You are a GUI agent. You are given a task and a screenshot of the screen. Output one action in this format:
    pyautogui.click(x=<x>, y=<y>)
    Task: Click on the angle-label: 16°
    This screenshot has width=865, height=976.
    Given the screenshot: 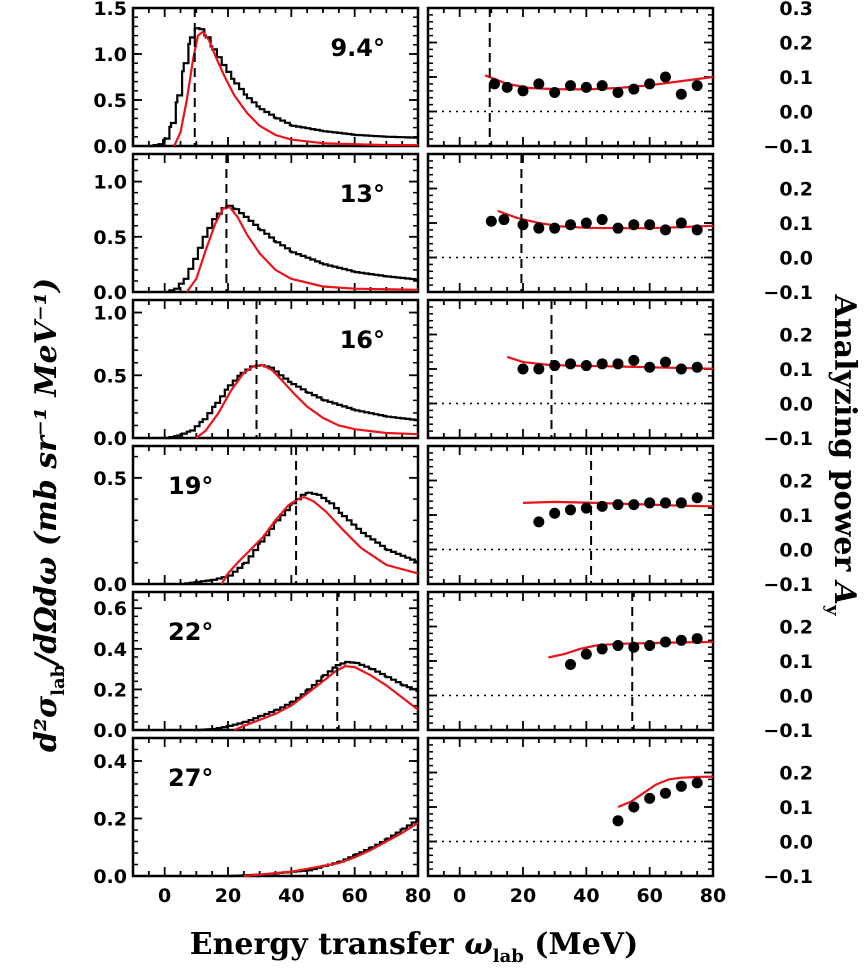 What is the action you would take?
    pyautogui.click(x=362, y=340)
    